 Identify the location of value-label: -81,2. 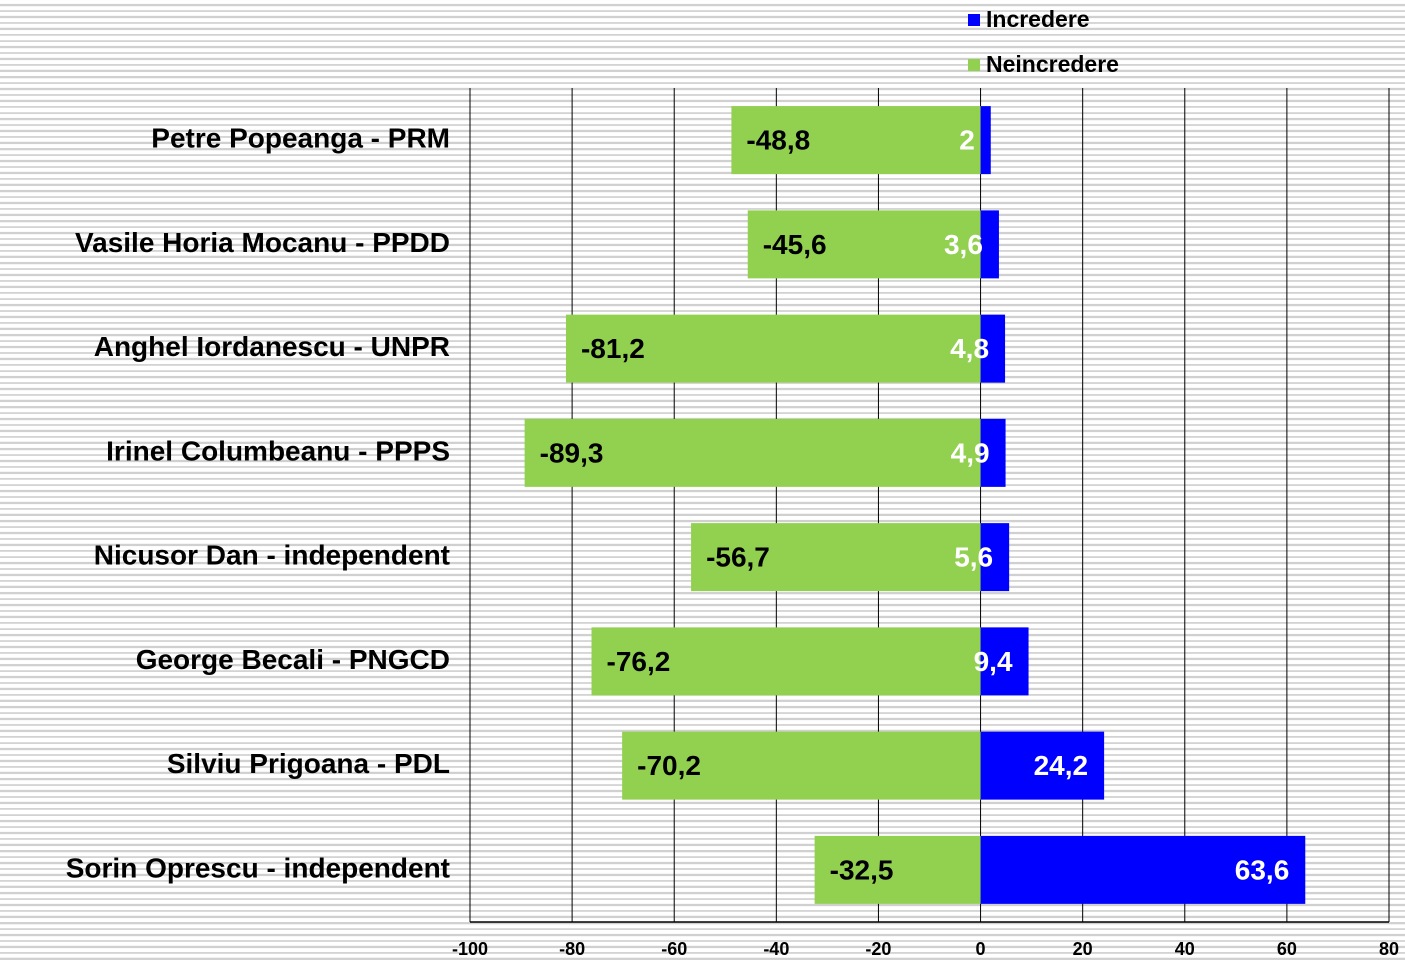
(613, 348).